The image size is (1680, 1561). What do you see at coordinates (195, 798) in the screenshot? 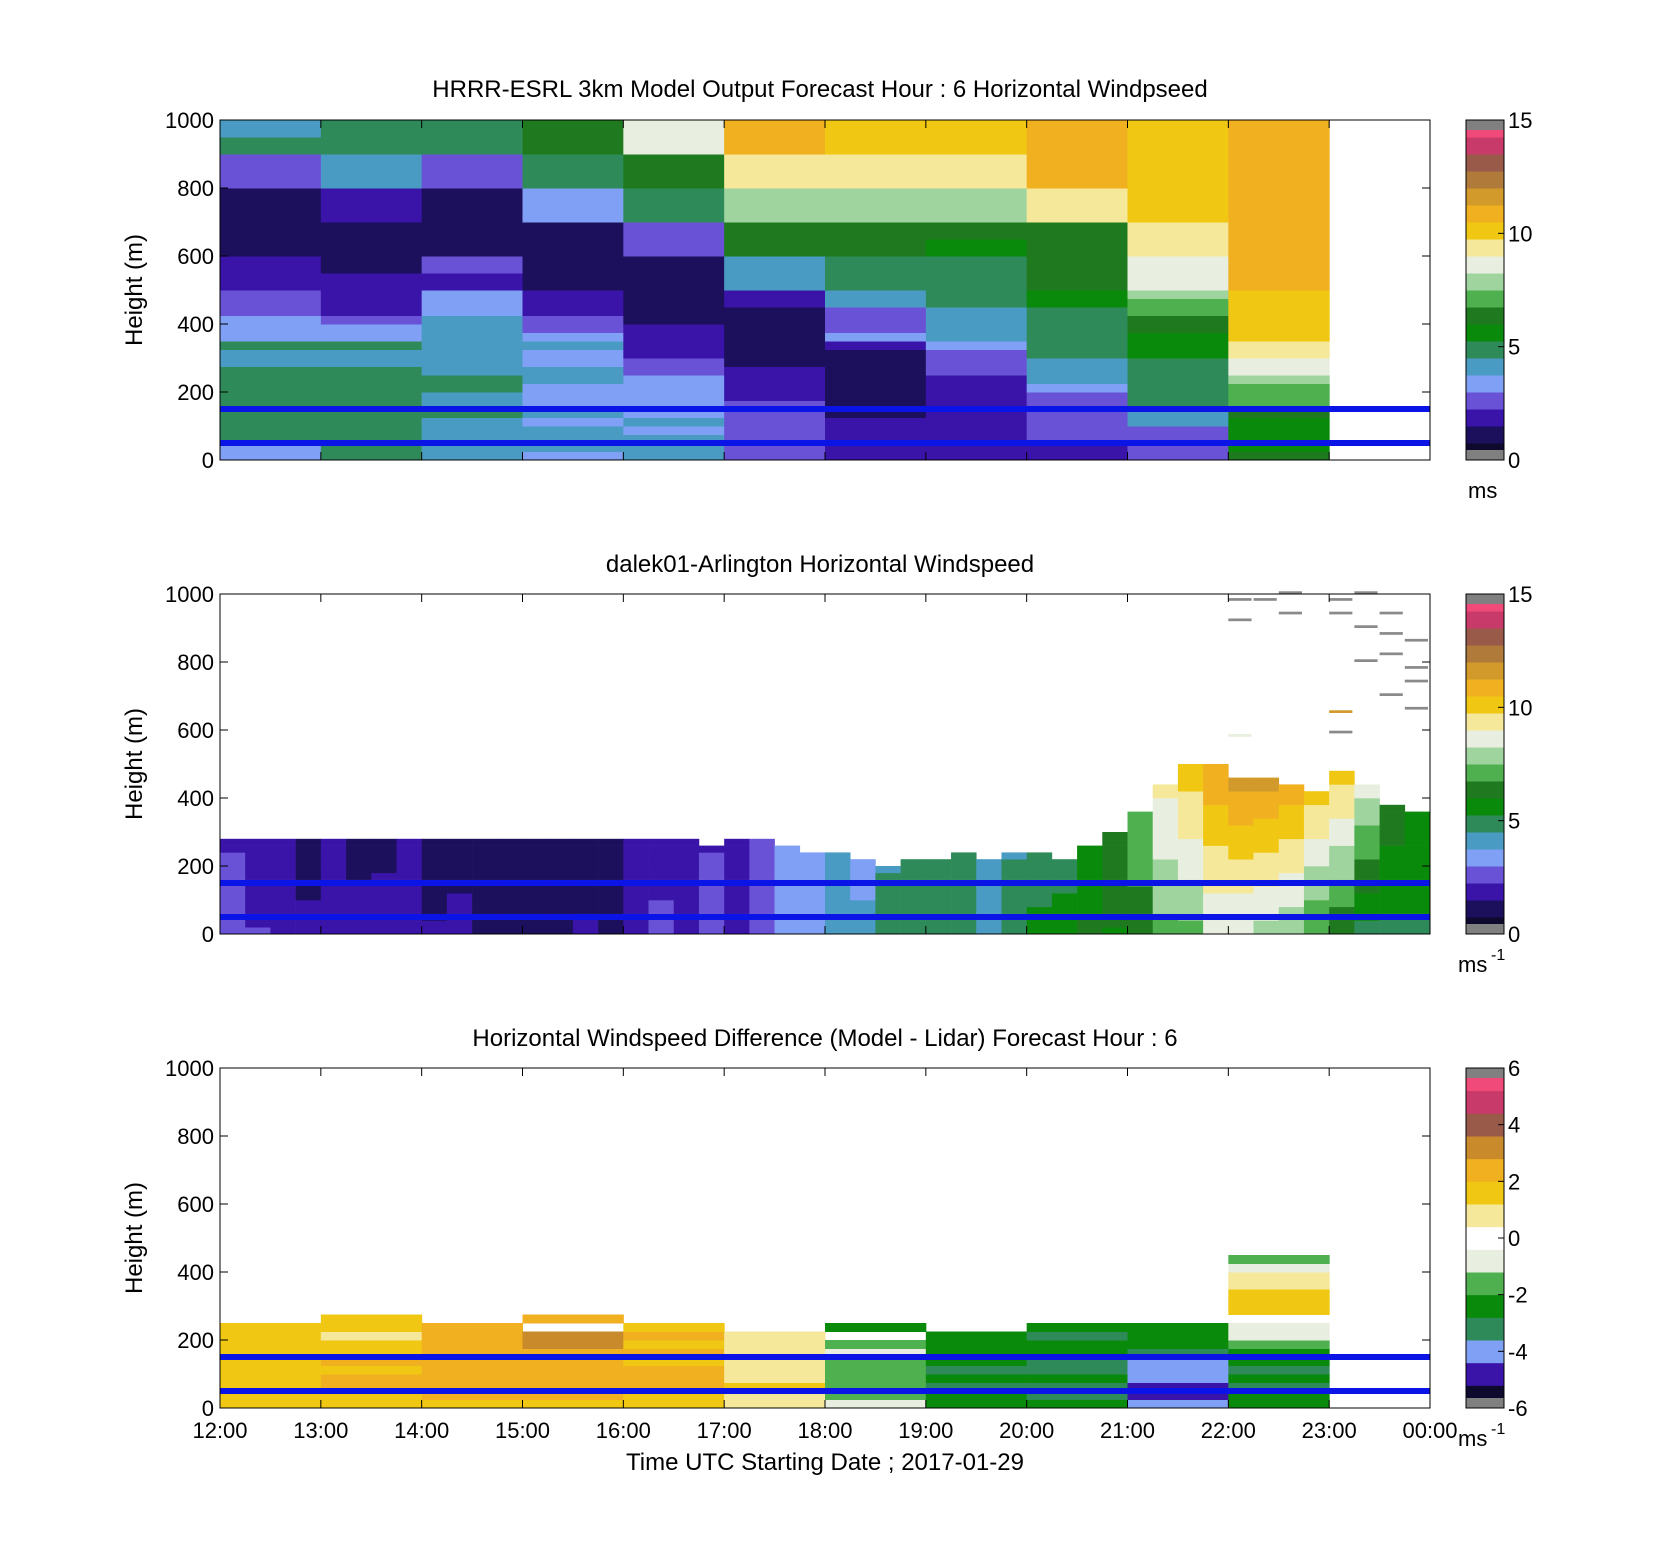
I see `y-tick-label: 400` at bounding box center [195, 798].